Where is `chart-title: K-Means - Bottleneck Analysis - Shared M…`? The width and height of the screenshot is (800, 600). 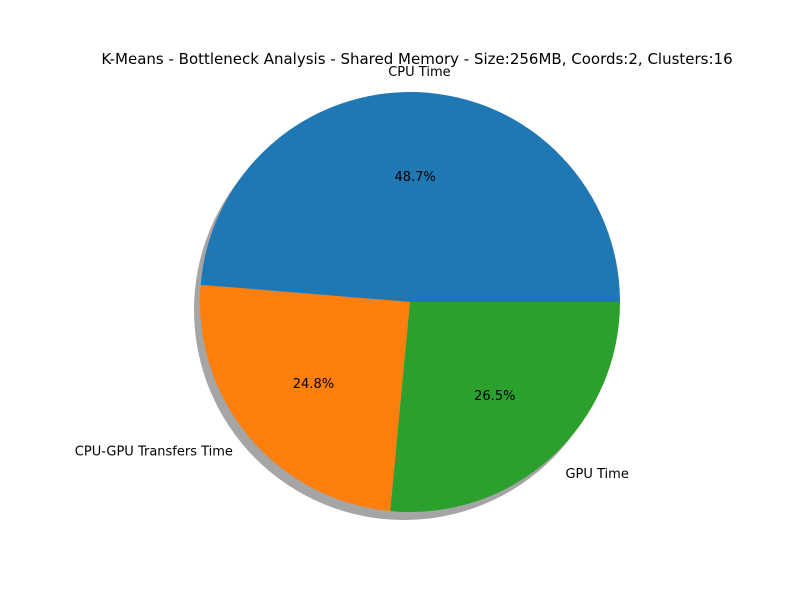
chart-title: K-Means - Bottleneck Analysis - Shared M… is located at coordinates (416, 59).